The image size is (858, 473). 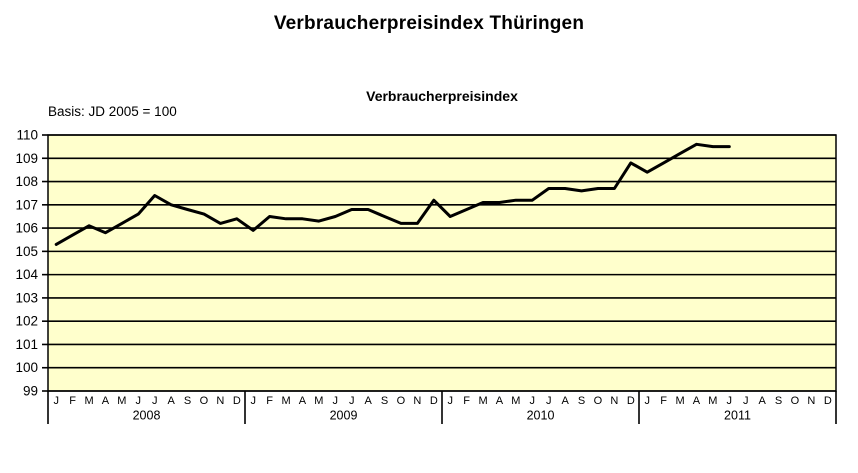 I want to click on y-tick-label: 110, so click(x=27, y=135).